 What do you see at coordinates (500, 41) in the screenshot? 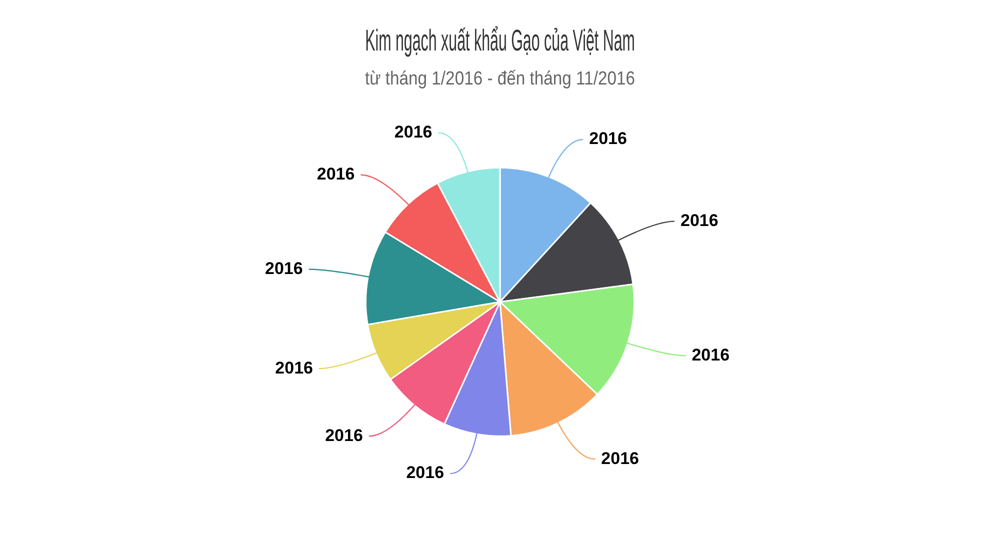
I see `chart-title: Kim ngạch xuất khẩu Gạo của Việt Nam` at bounding box center [500, 41].